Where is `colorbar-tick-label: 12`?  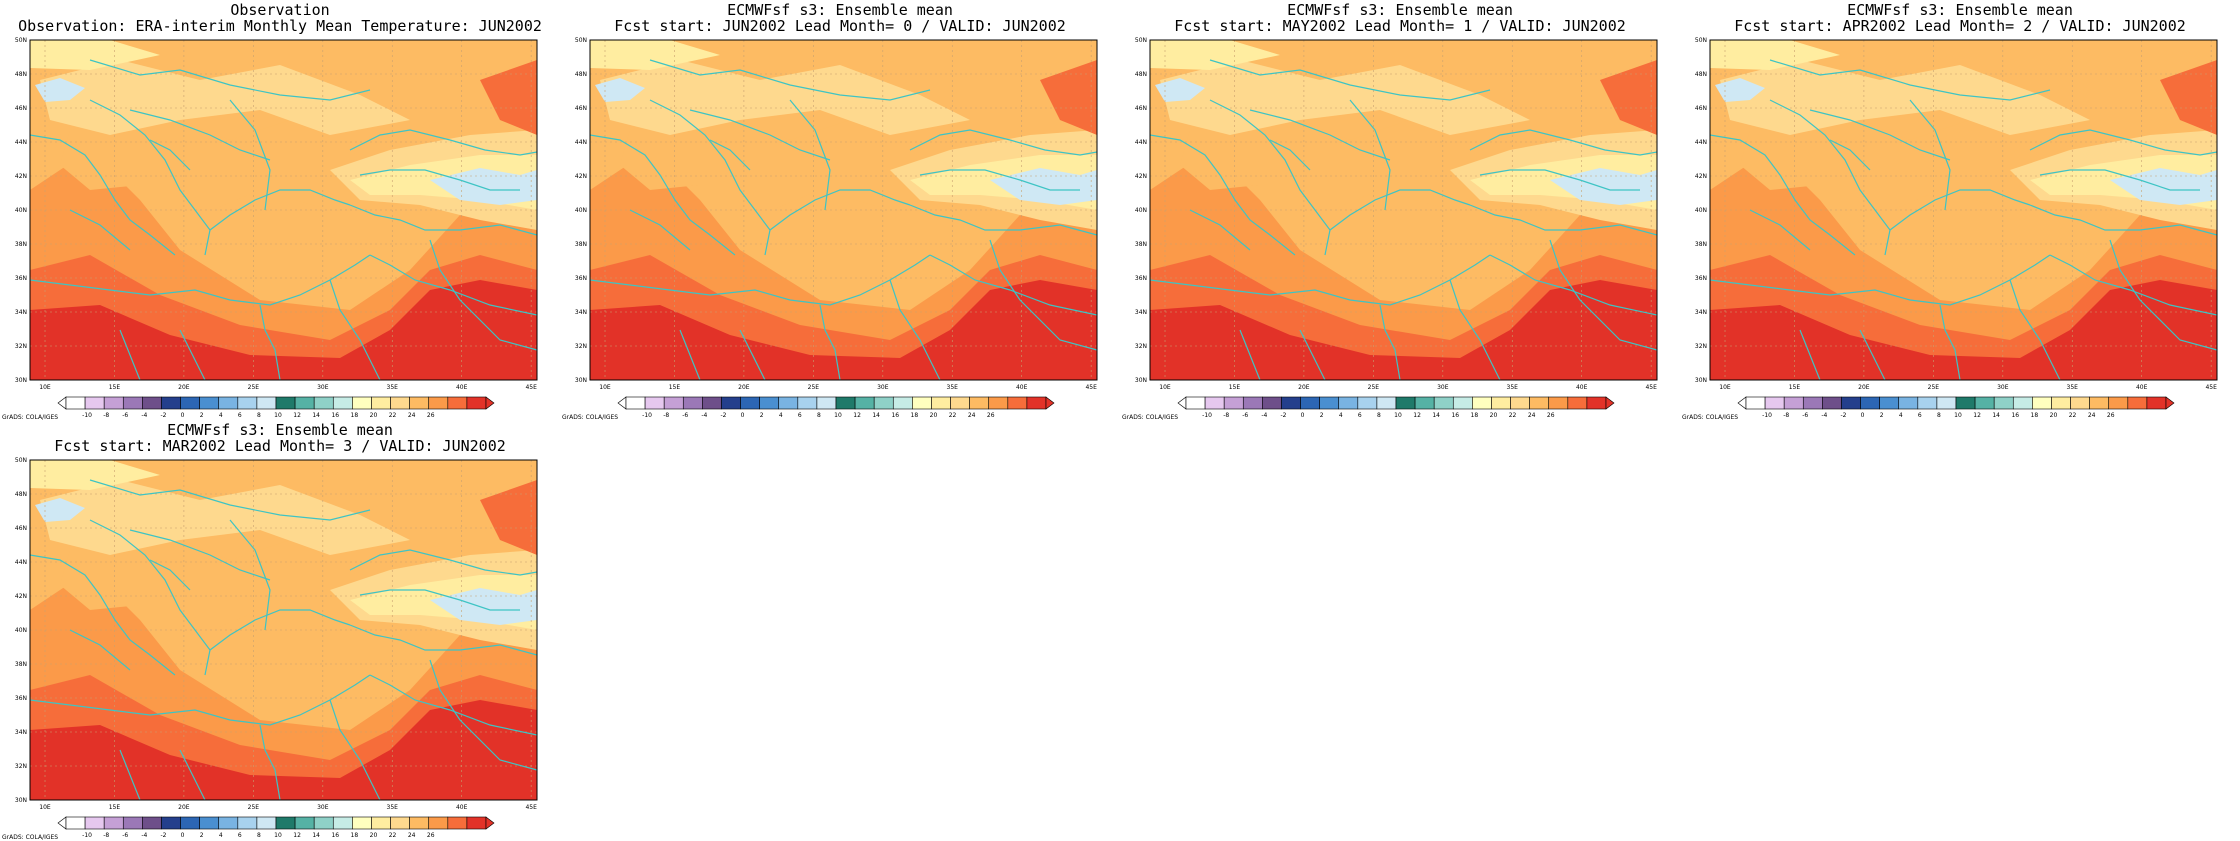
colorbar-tick-label: 12 is located at coordinates (1417, 415).